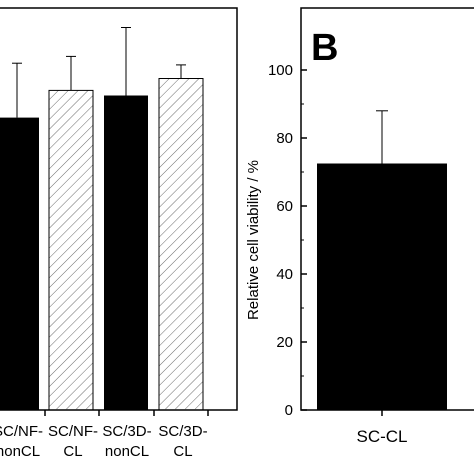  I want to click on y-tick-label: 80, so click(284, 138).